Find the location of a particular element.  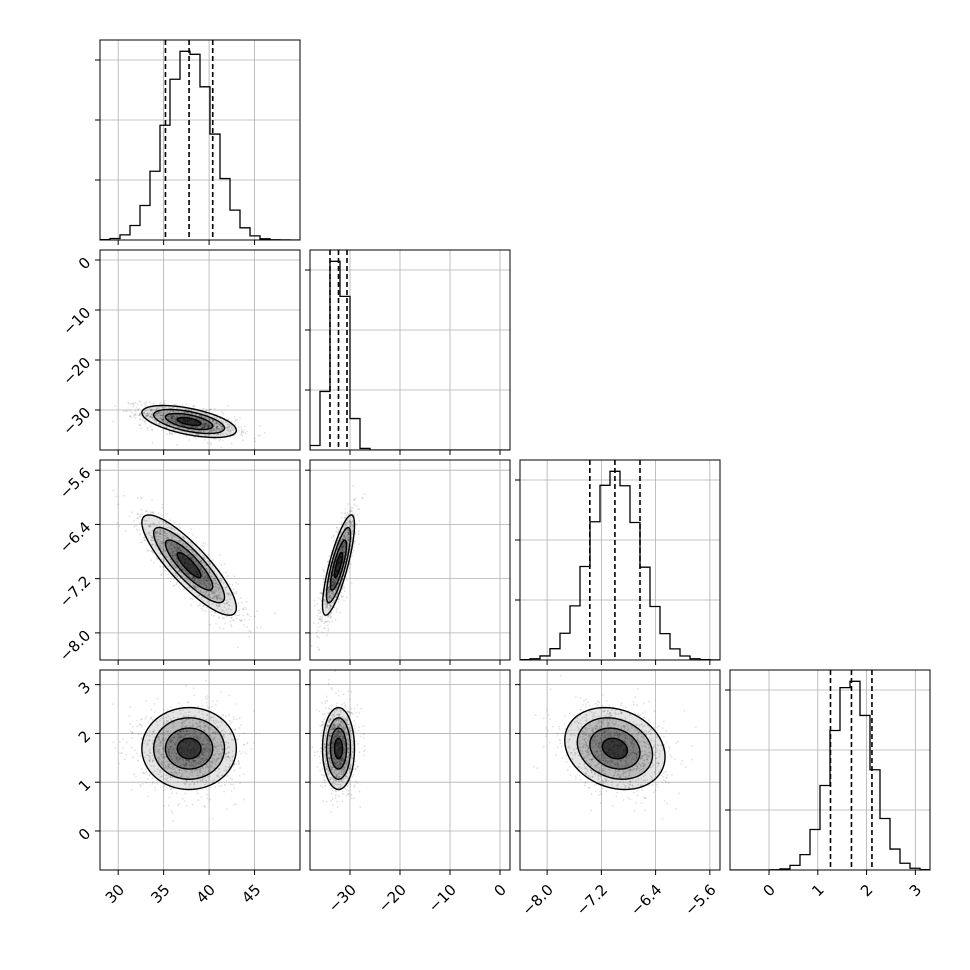

panel-3-3: 0 1 2 3 is located at coordinates (828, 784).